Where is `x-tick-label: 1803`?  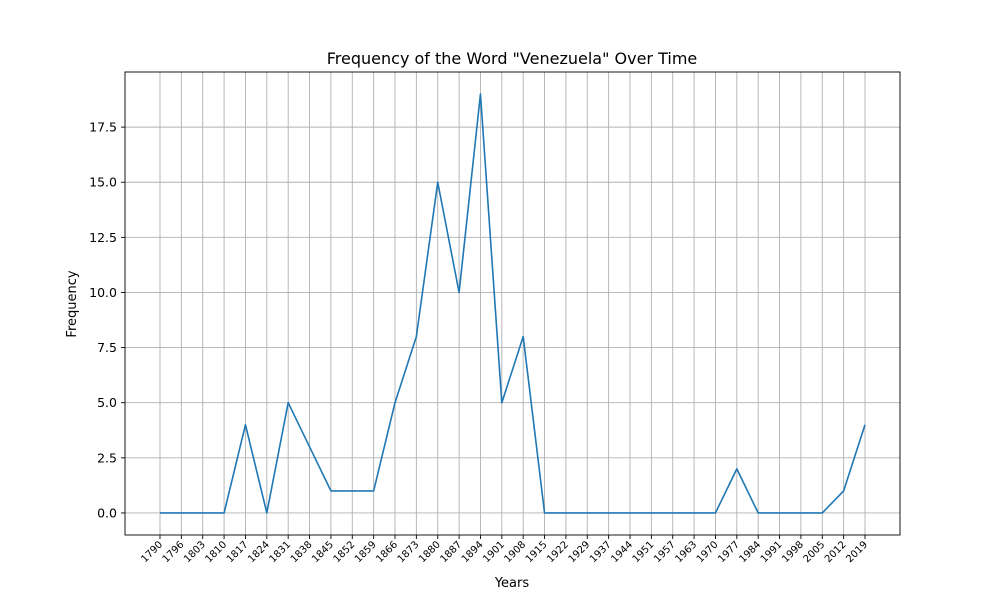
x-tick-label: 1803 is located at coordinates (195, 552).